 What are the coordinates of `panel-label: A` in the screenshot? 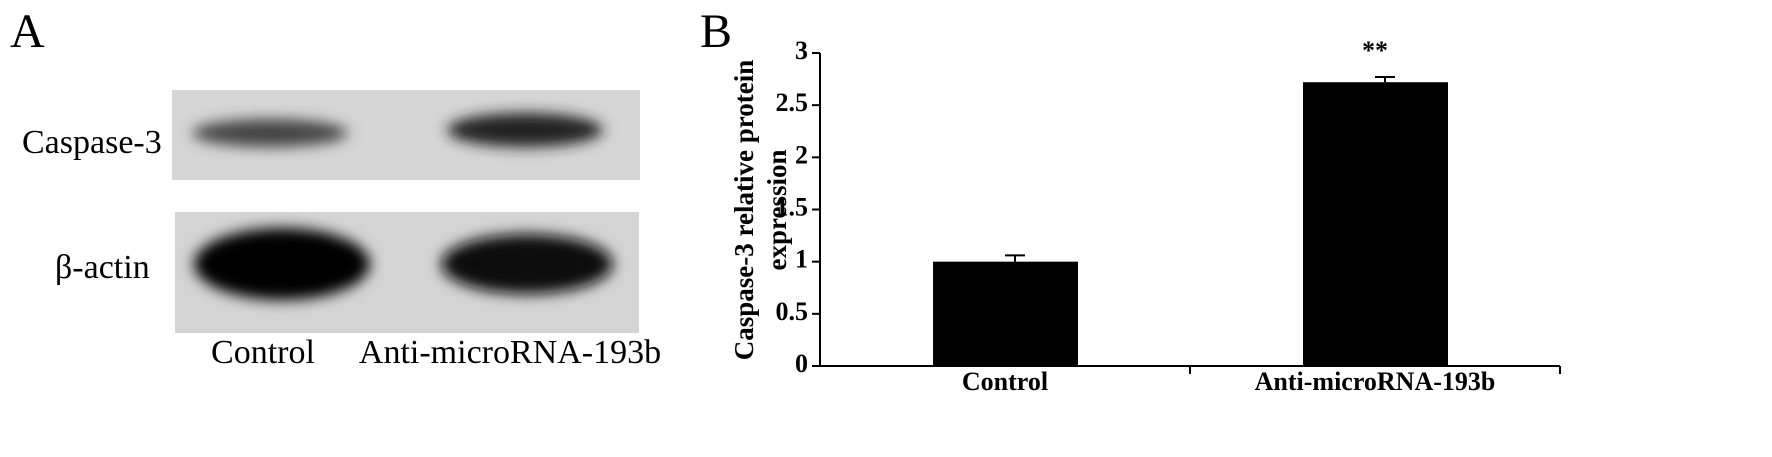 It's located at (27, 31).